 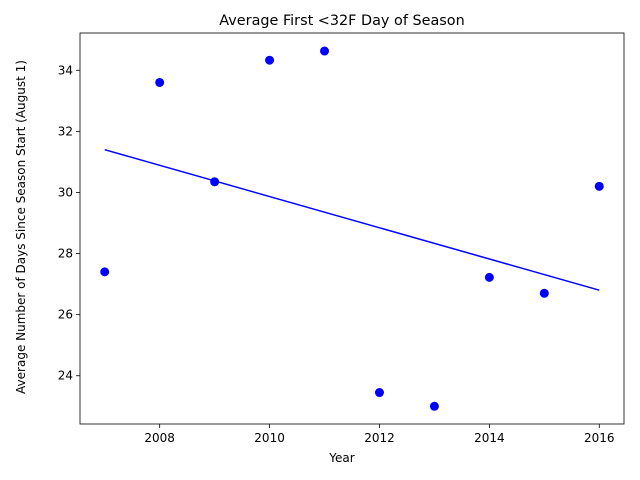 What do you see at coordinates (159, 438) in the screenshot?
I see `x-tick-label-2008: 2008` at bounding box center [159, 438].